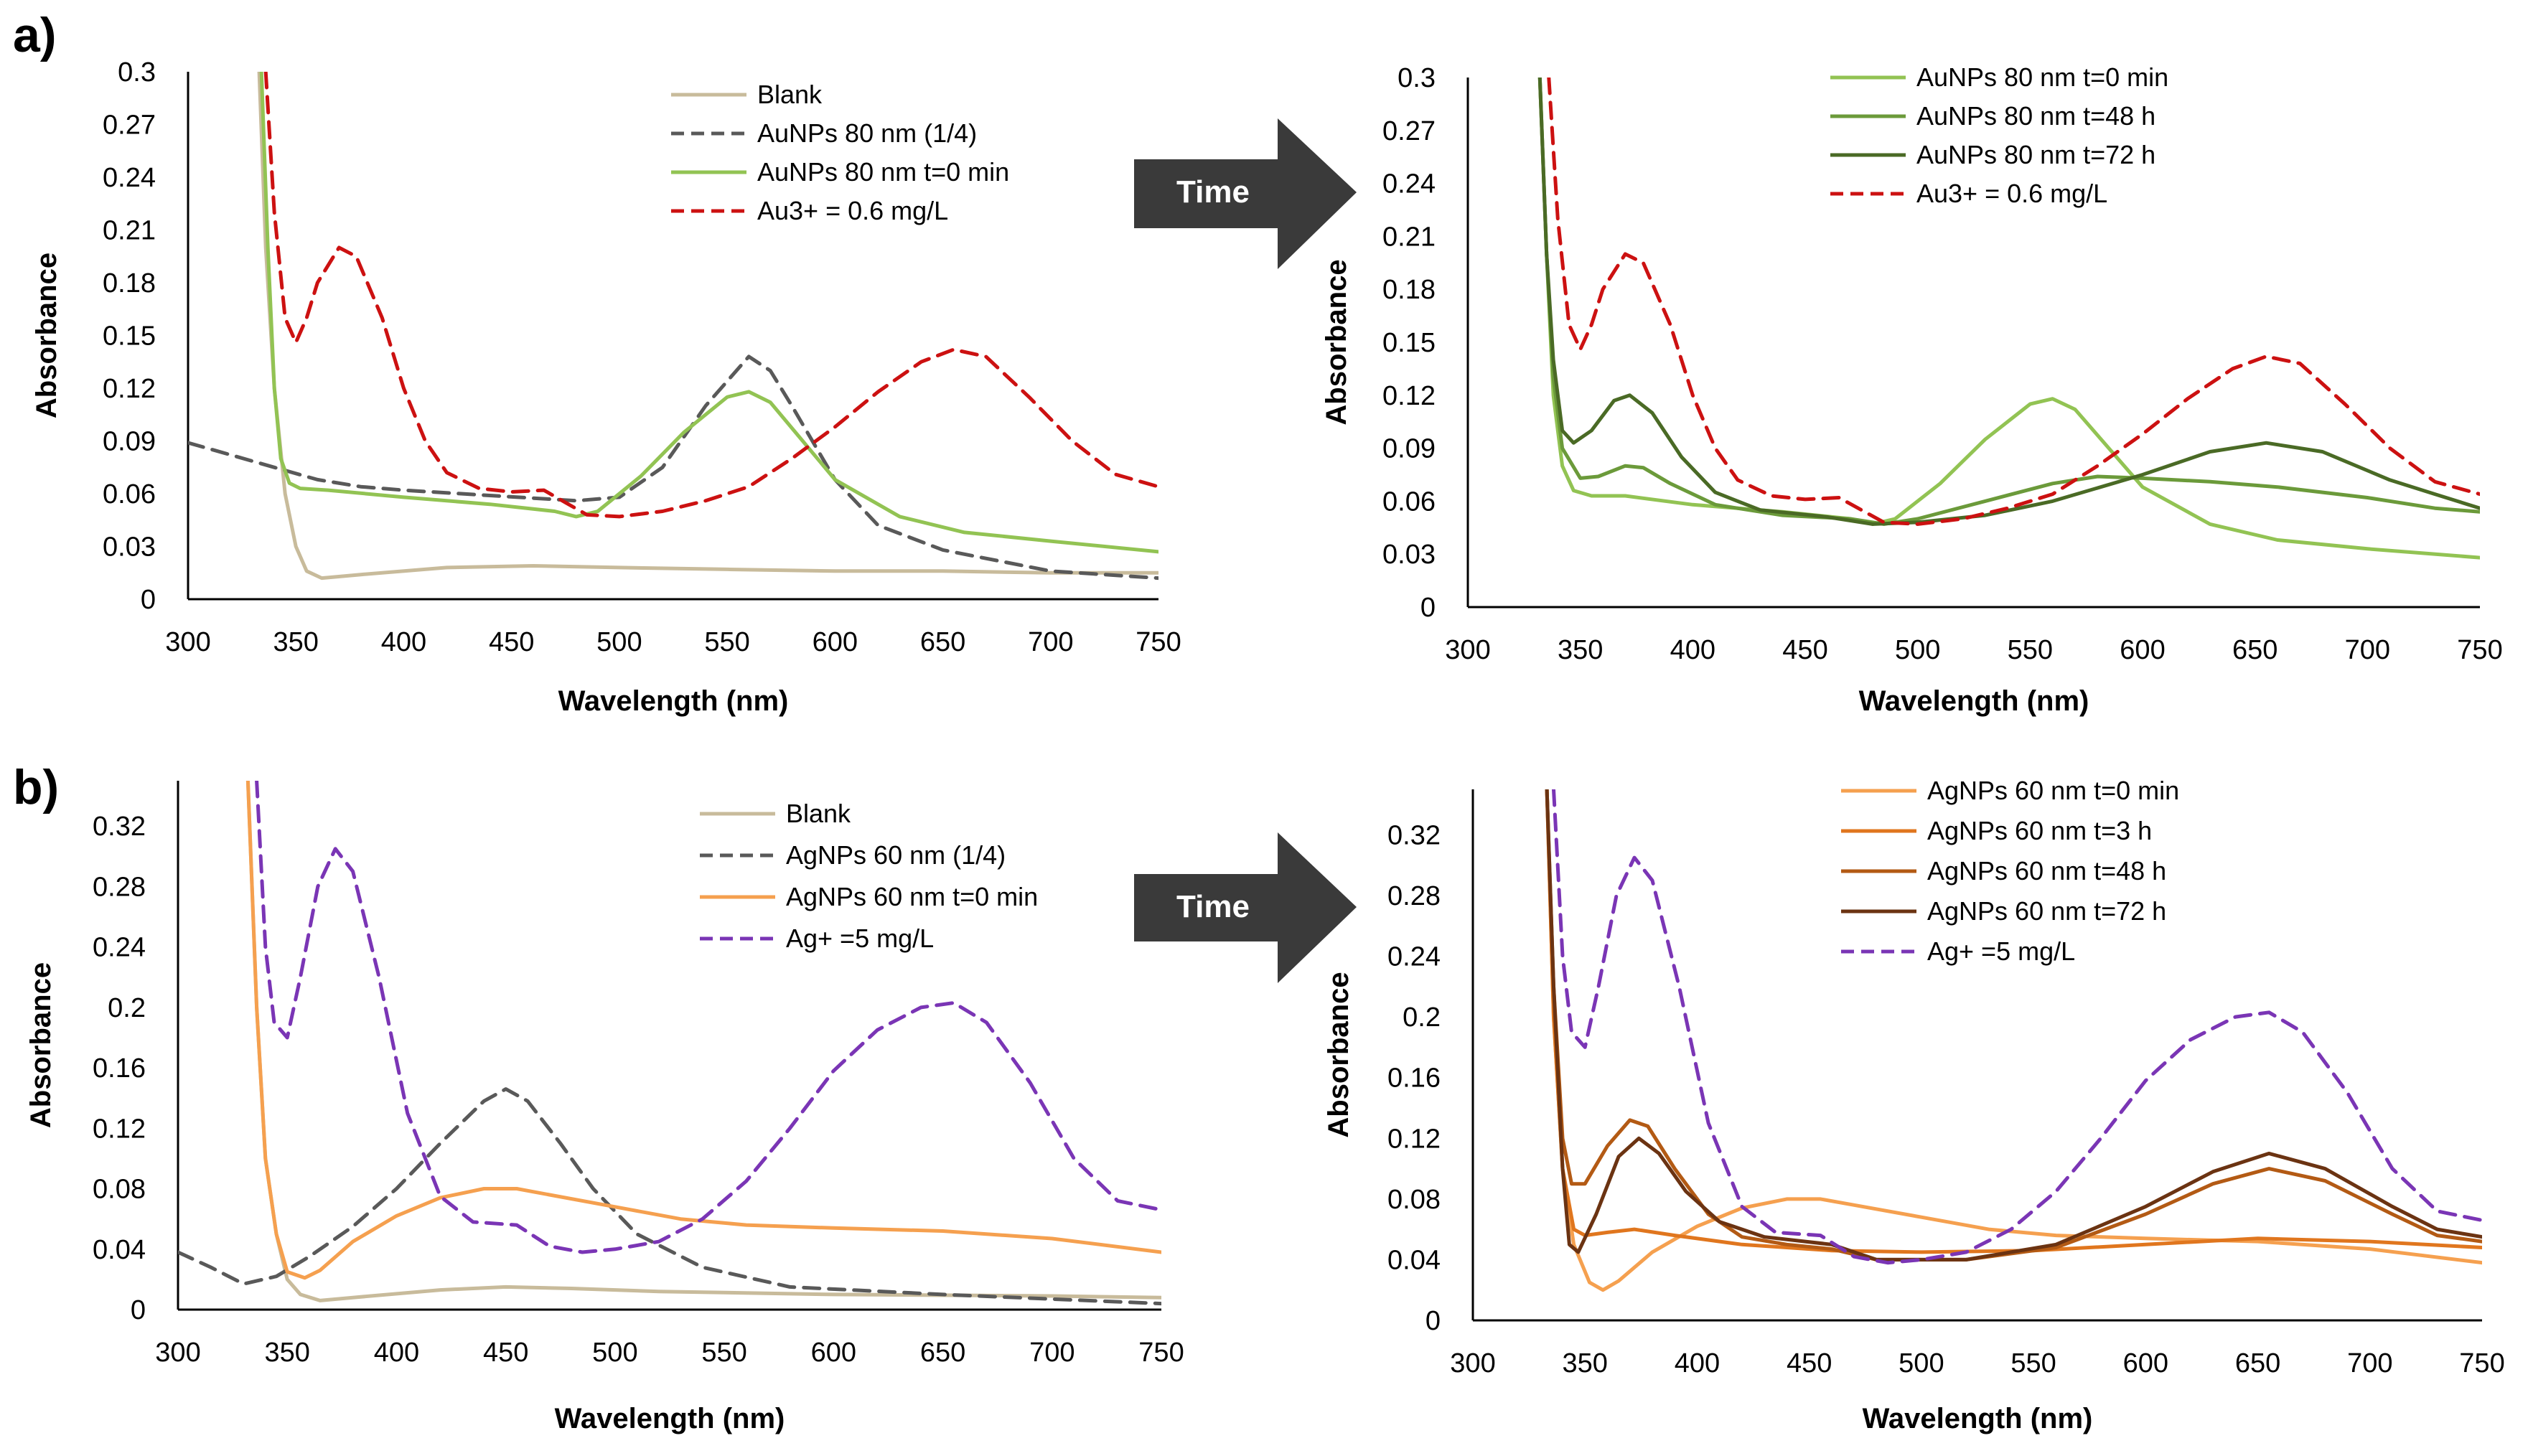 The width and height of the screenshot is (2528, 1456). What do you see at coordinates (883, 172) in the screenshot?
I see `legend-label: AuNPs 80 nm t=0 min` at bounding box center [883, 172].